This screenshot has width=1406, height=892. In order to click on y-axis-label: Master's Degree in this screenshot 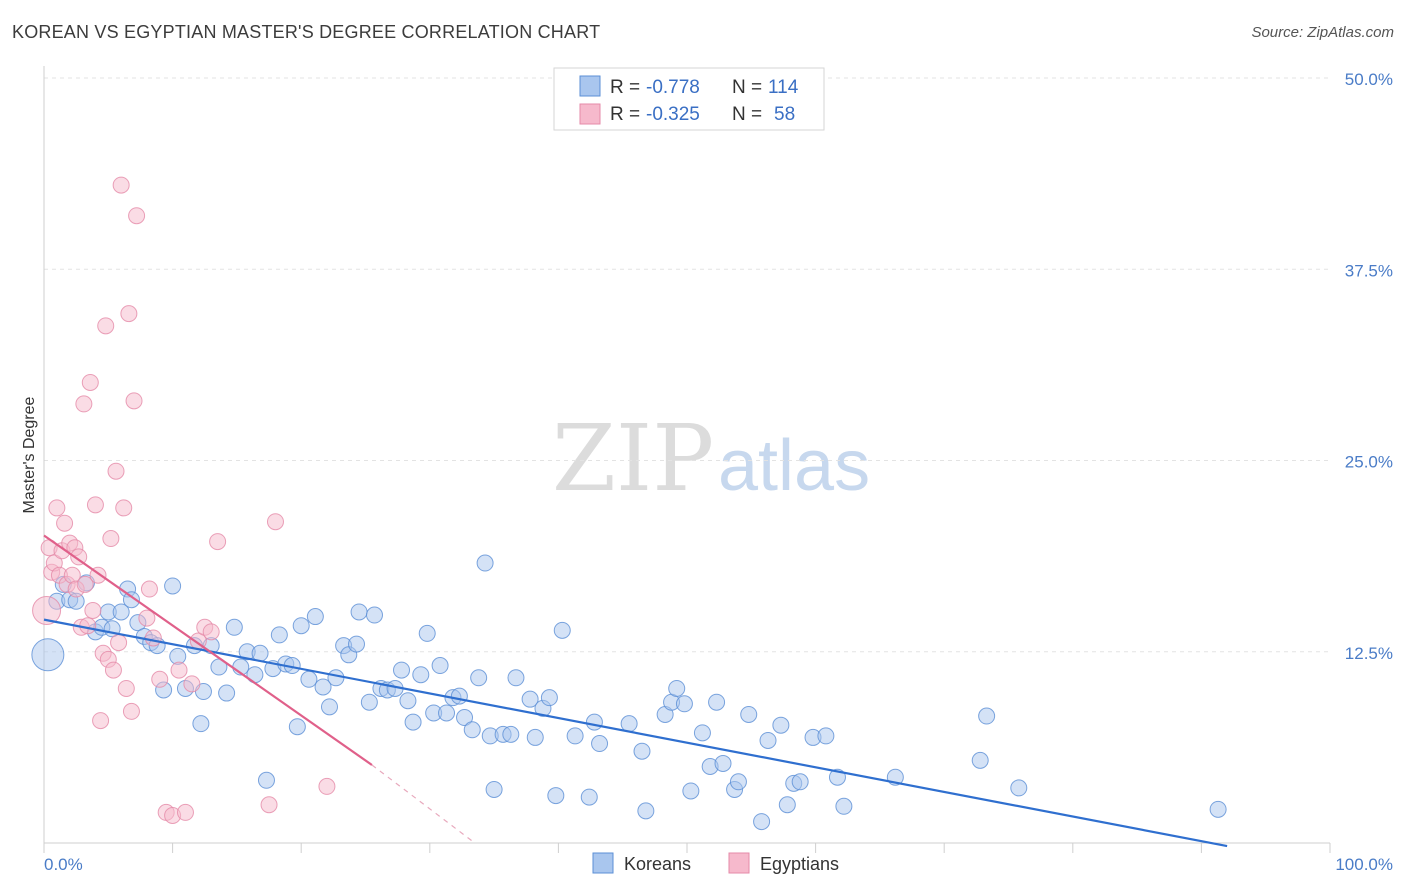, I will do `click(29, 454)`.